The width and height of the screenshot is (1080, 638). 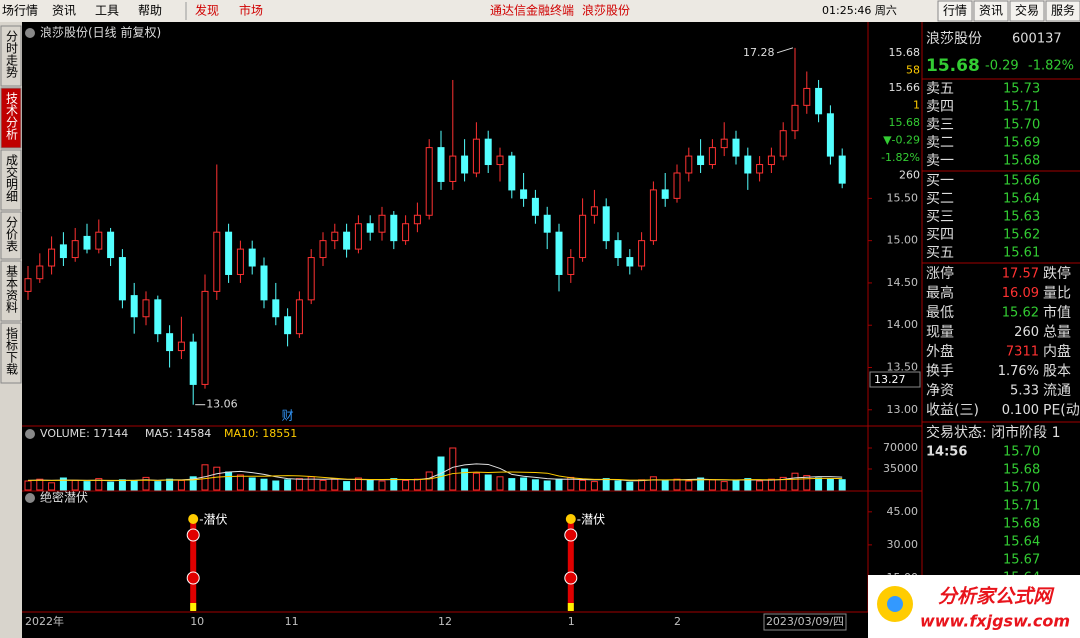 I want to click on x-tick-label: 12, so click(x=445, y=621).